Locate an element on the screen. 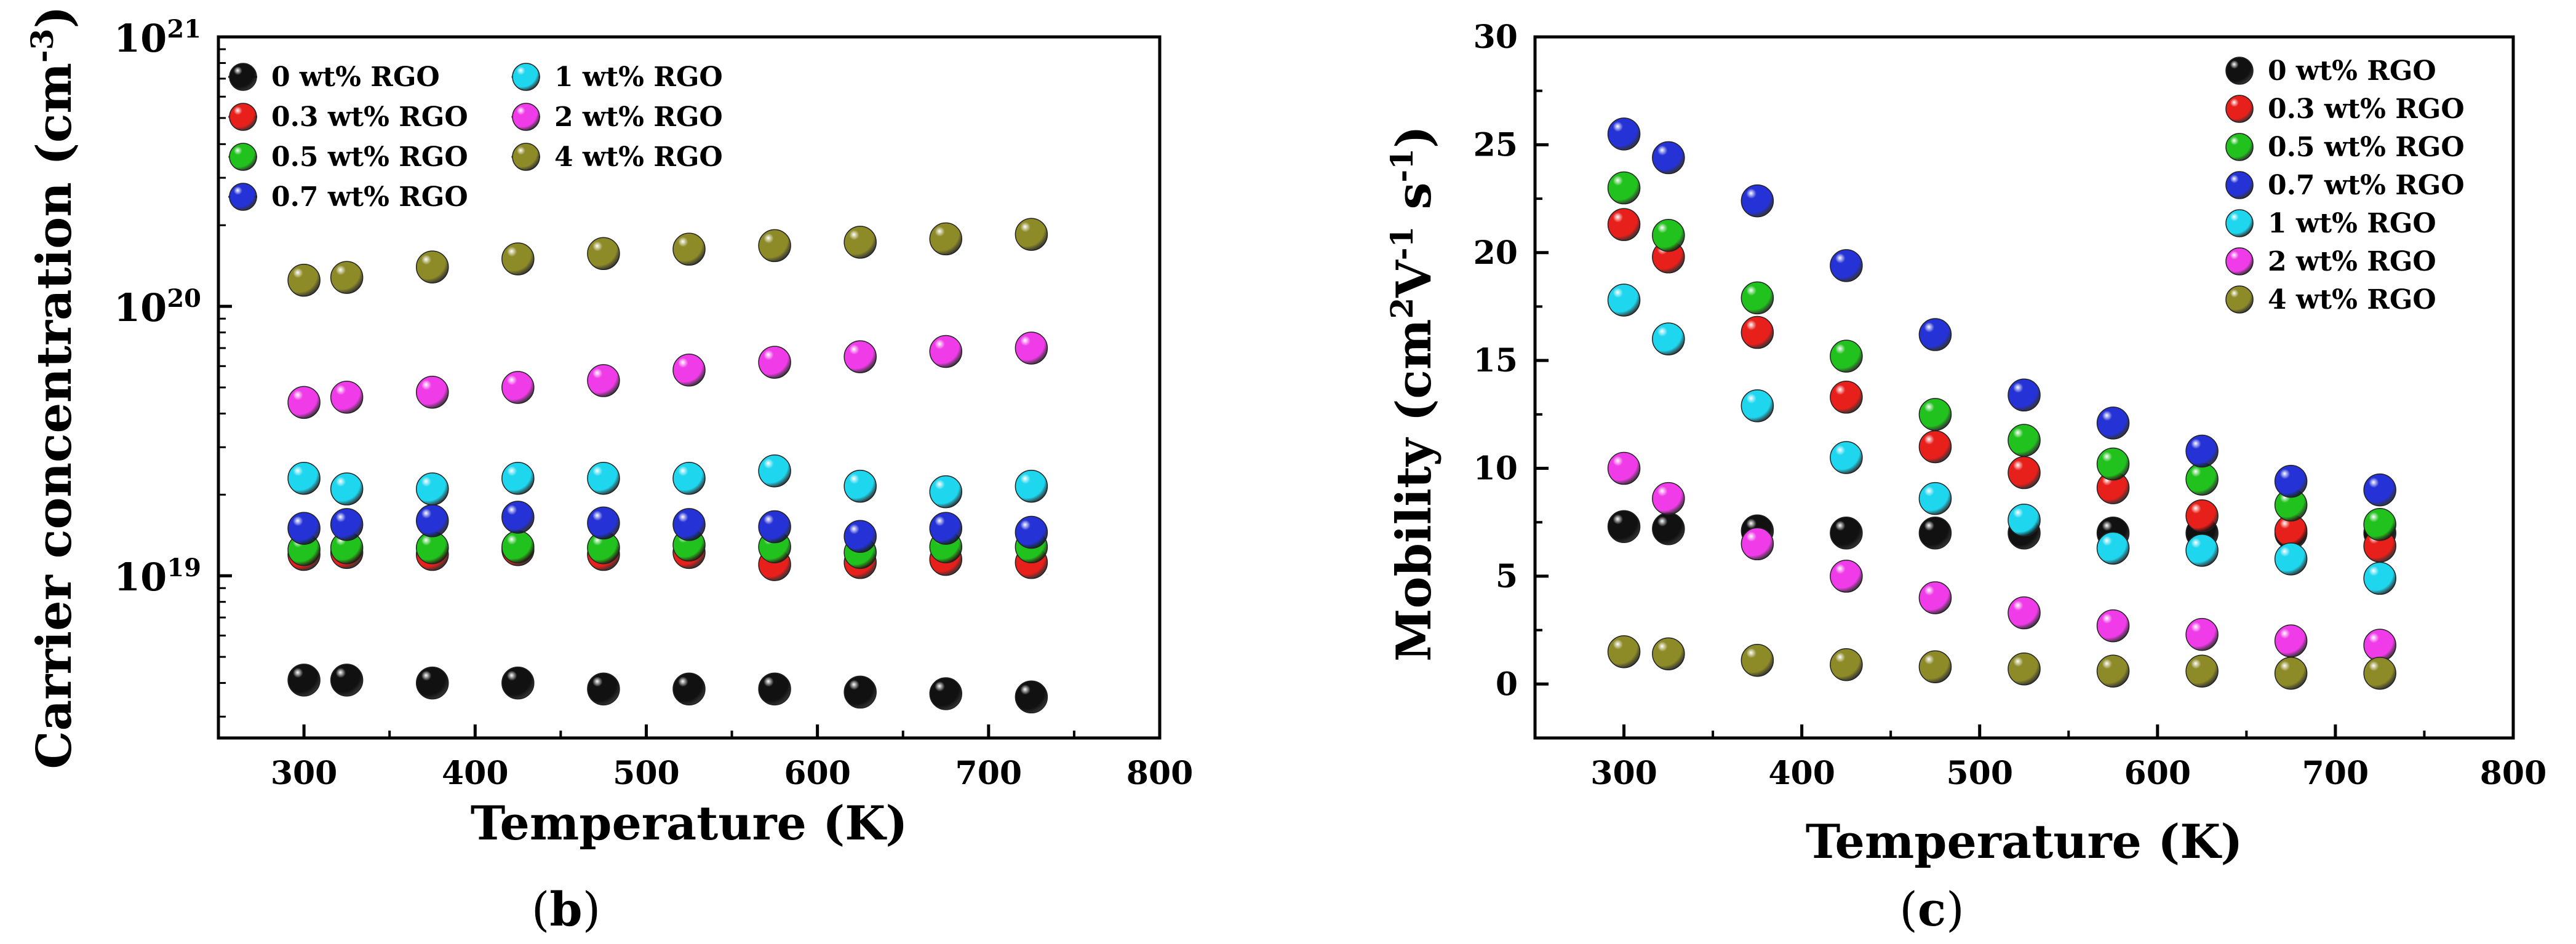  panel-b-y-tick-label: 1019 is located at coordinates (157, 576).